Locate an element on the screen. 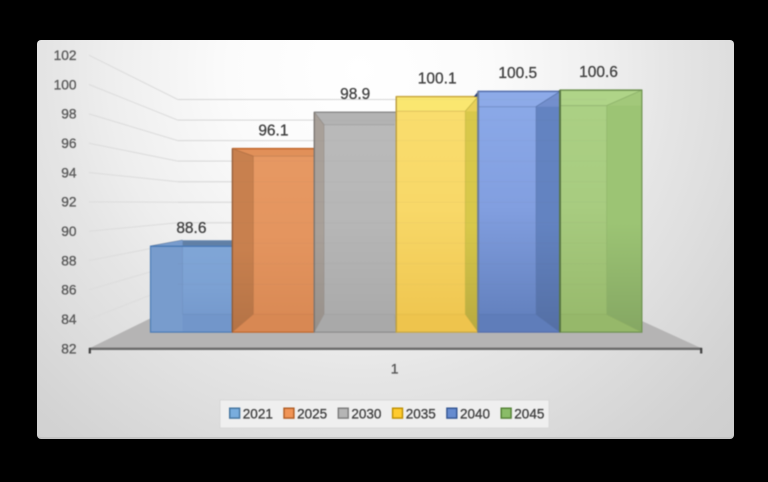  svg-text: 98 is located at coordinates (69, 114).